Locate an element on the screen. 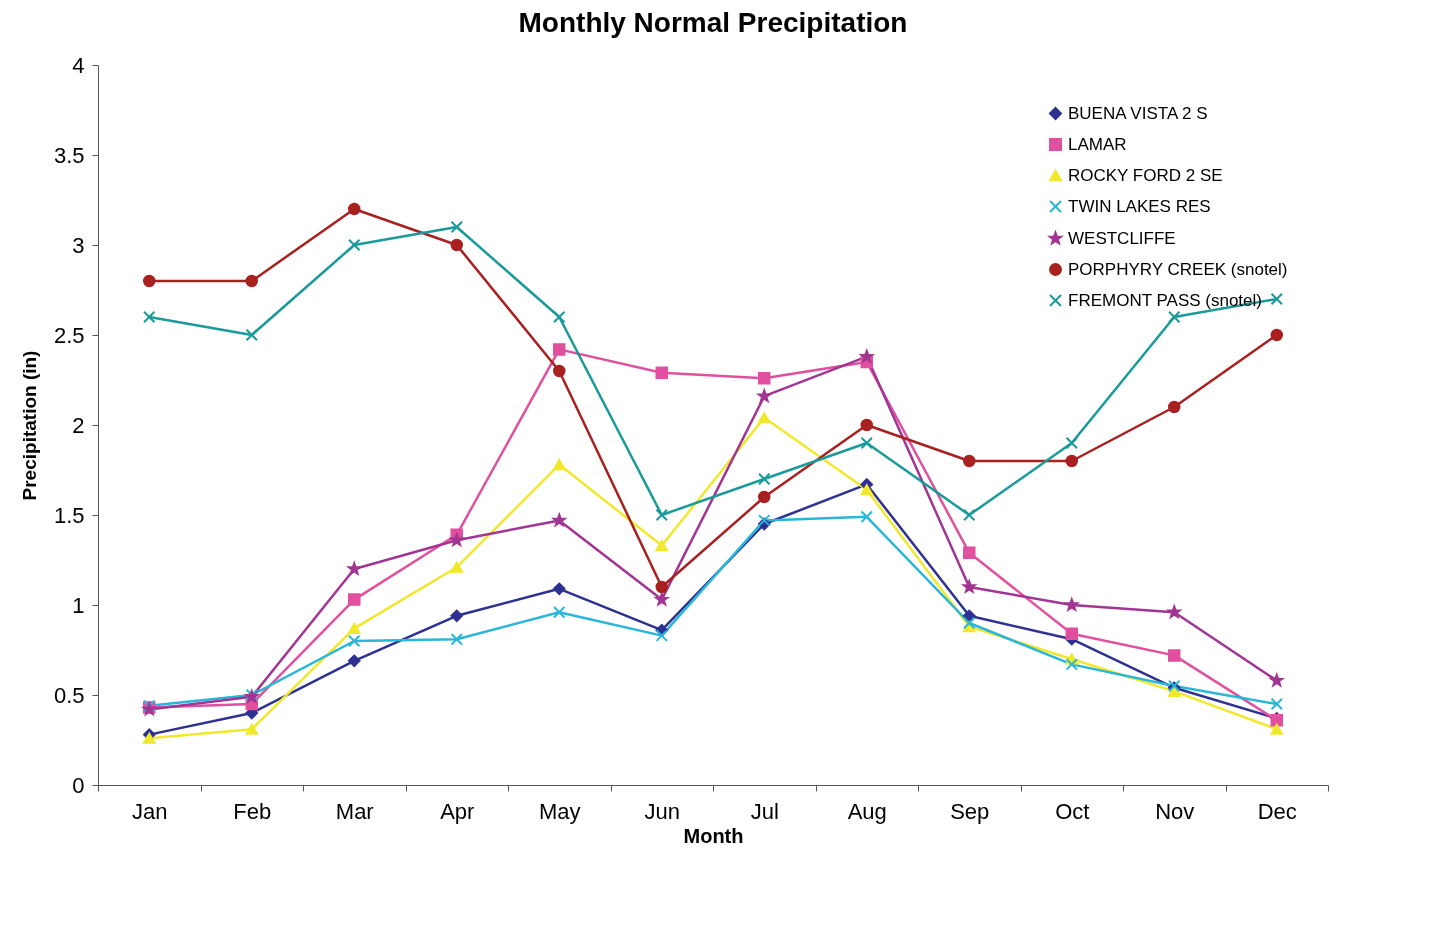  legend-label: ROCKY FORD 2 SE is located at coordinates (1145, 175).